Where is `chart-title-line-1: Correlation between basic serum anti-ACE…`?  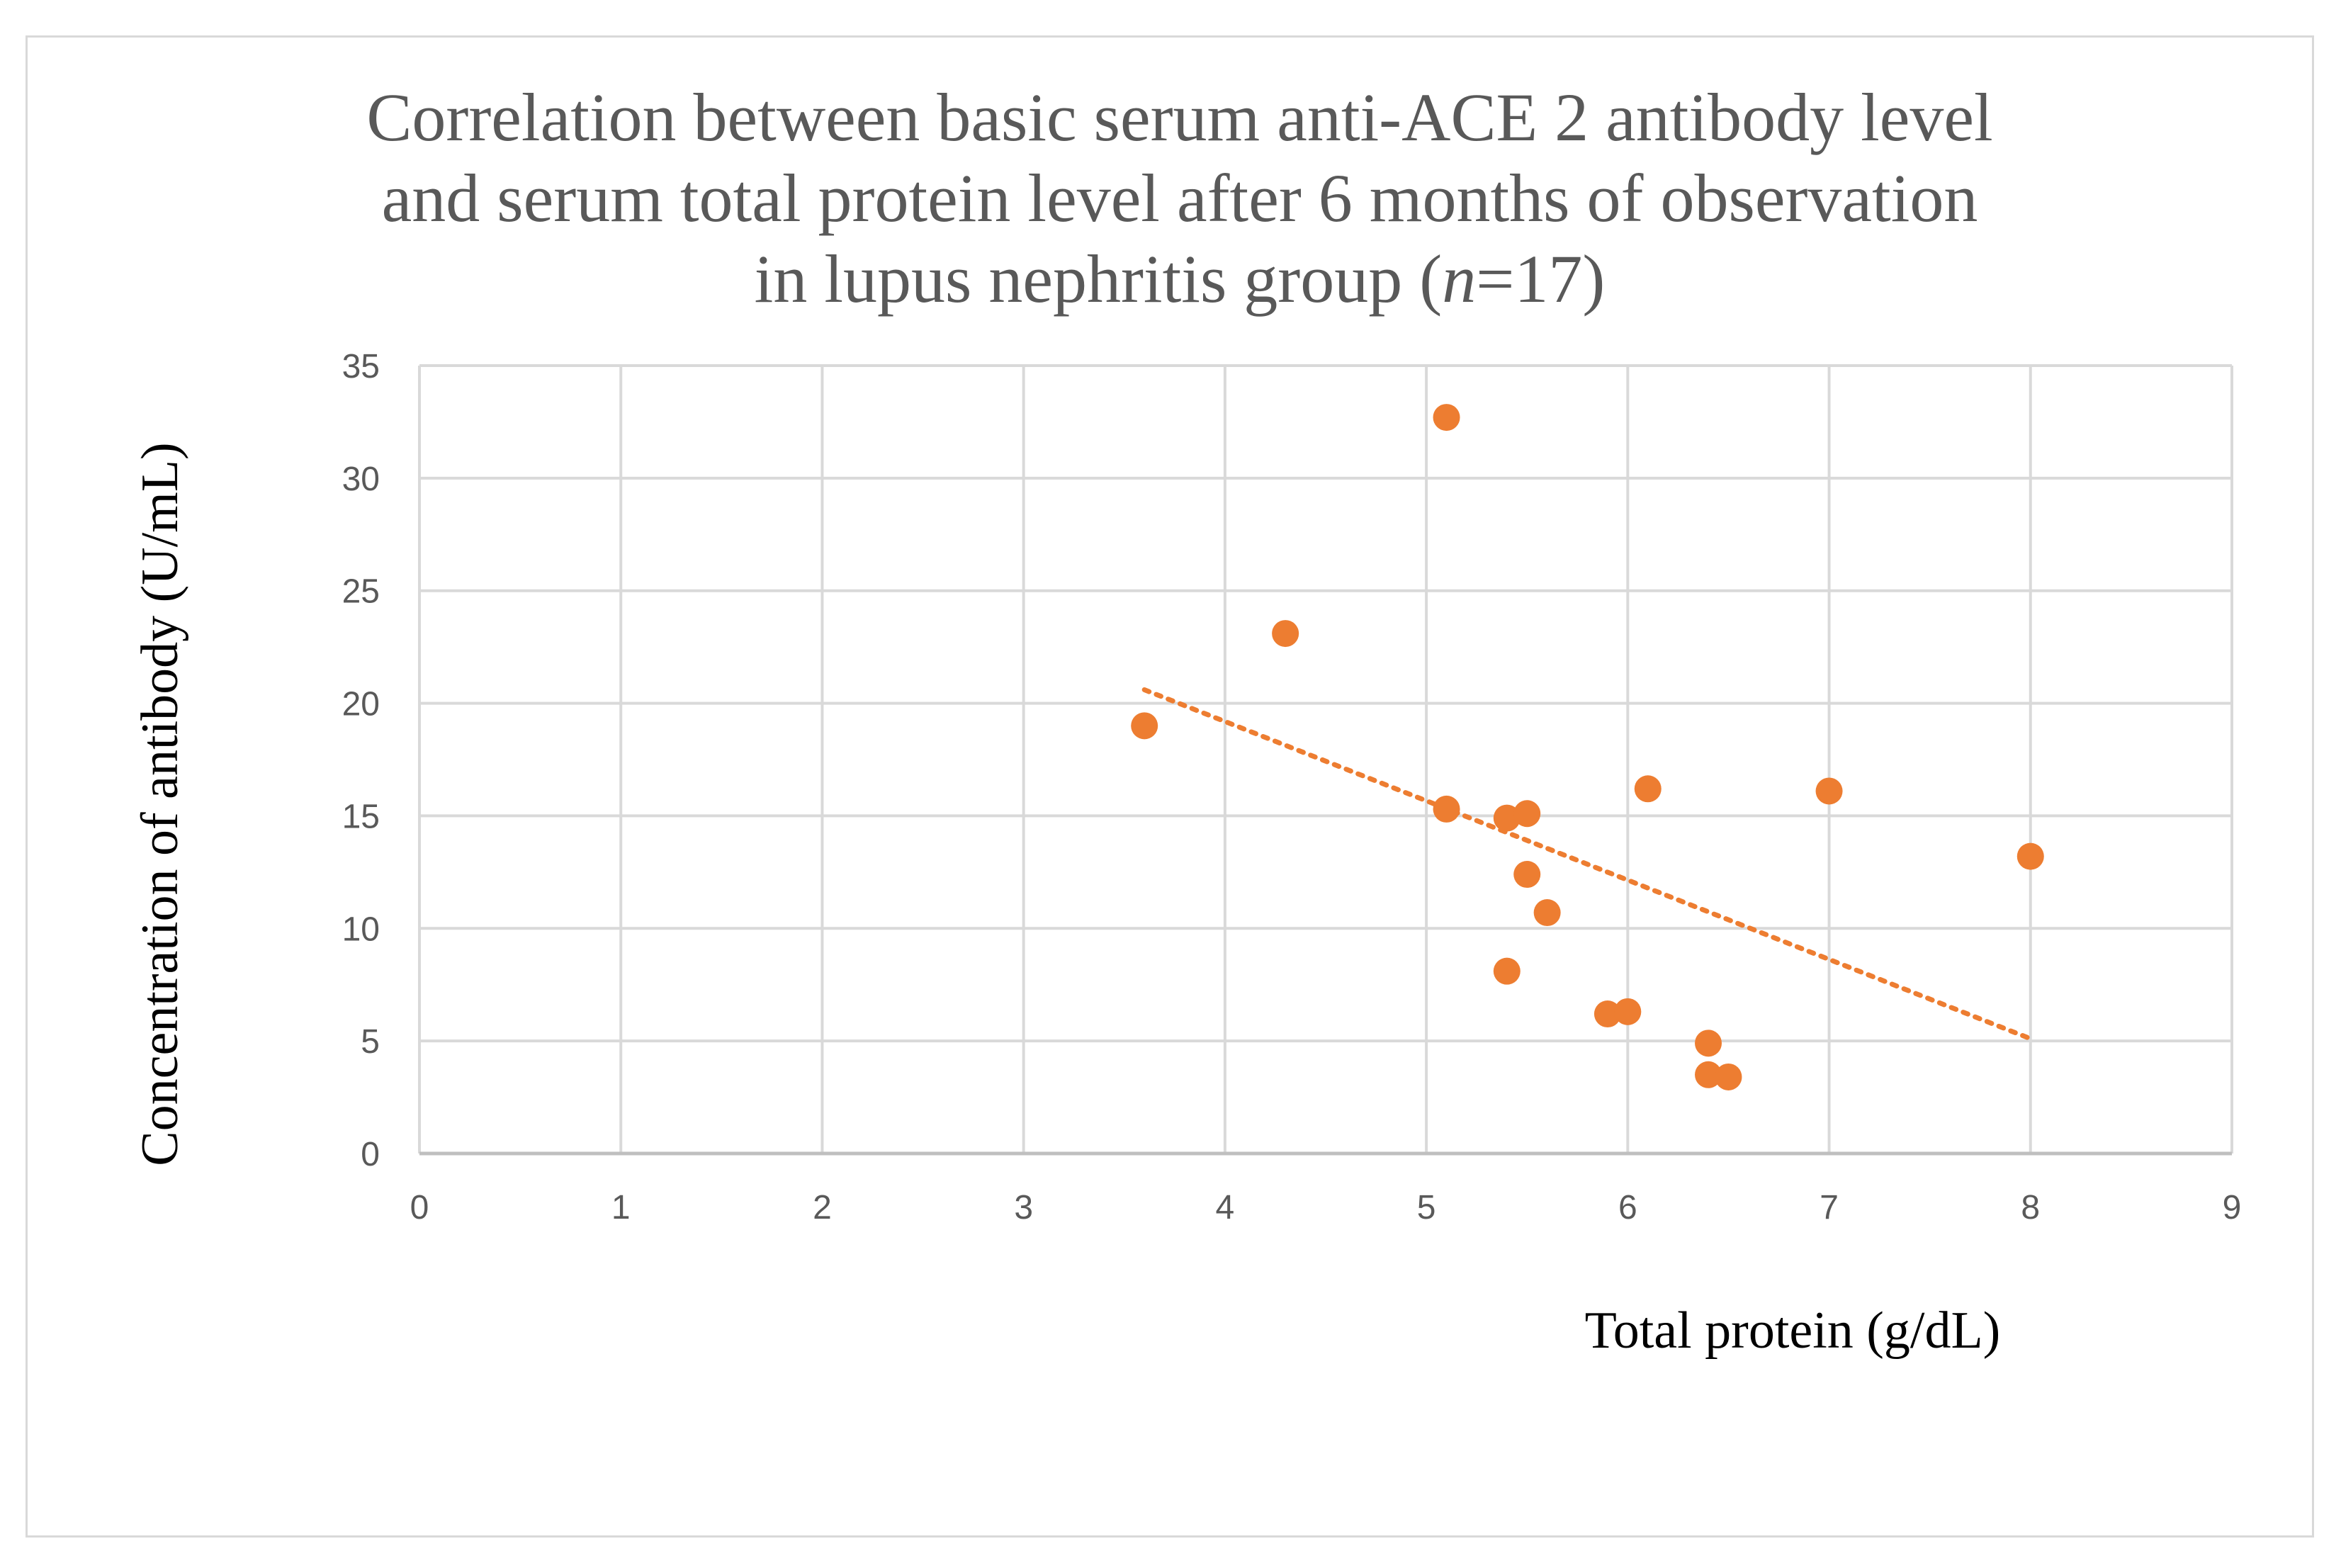
chart-title-line-1: Correlation between basic serum anti-ACE… is located at coordinates (1179, 117).